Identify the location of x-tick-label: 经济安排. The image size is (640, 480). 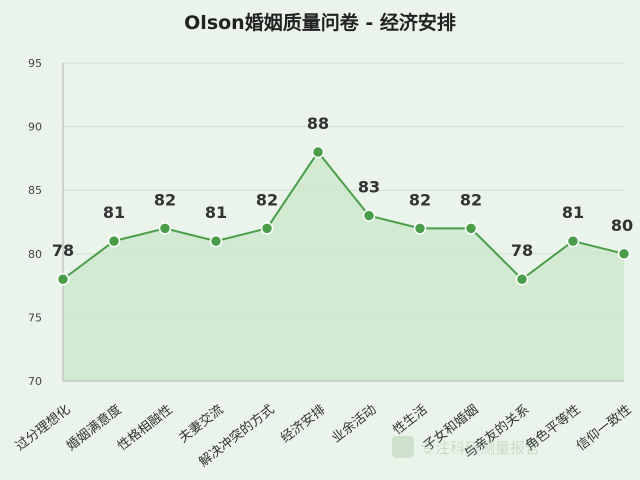
(303, 424).